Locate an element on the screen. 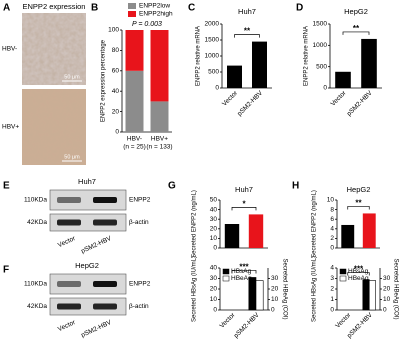 Image resolution: width=400 pixels, height=344 pixels. significance: * is located at coordinates (244, 204).